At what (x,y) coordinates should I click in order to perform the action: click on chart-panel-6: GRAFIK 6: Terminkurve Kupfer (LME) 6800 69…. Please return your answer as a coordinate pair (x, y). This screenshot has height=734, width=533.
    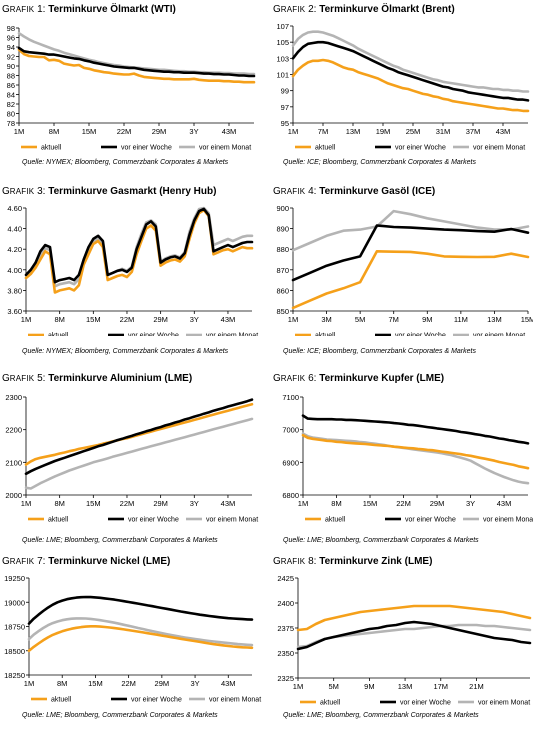
    Looking at the image, I should click on (403, 462).